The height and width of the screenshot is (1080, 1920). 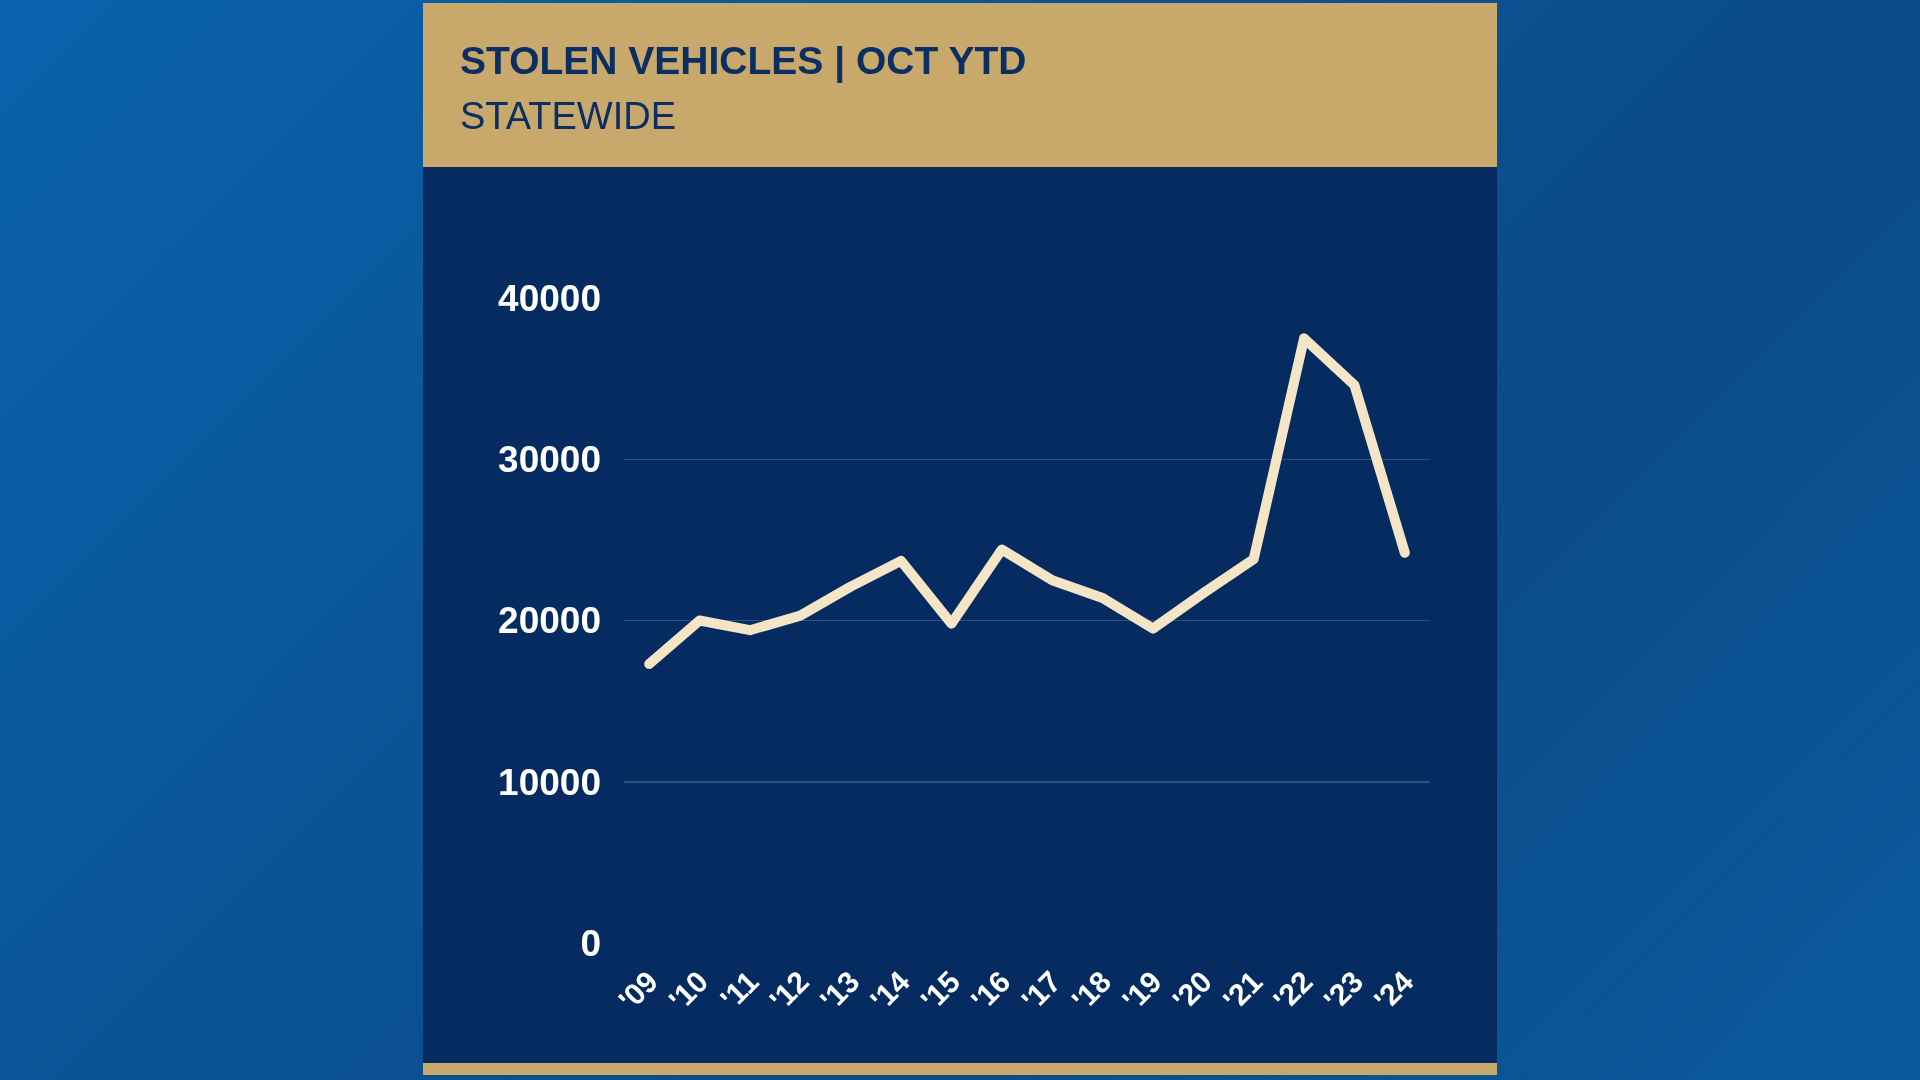 What do you see at coordinates (789, 990) in the screenshot?
I see `x-tick-label: '12` at bounding box center [789, 990].